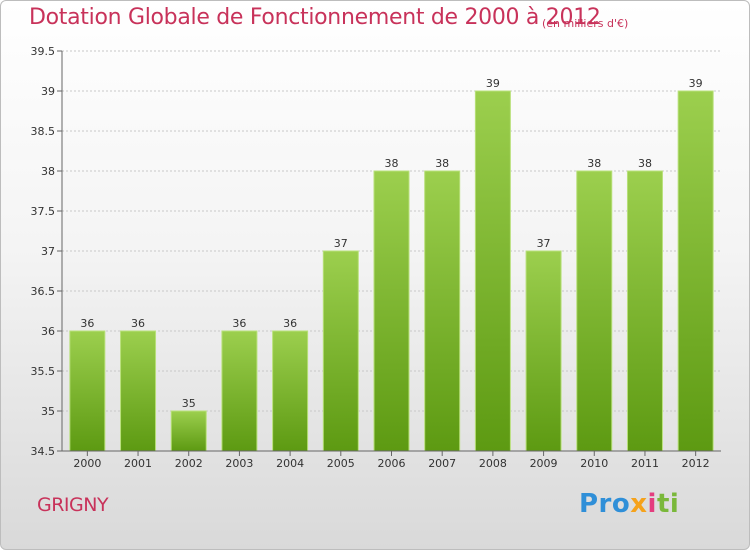 This screenshot has height=550, width=750. Describe the element at coordinates (48, 91) in the screenshot. I see `y-tick-label: 39` at that location.